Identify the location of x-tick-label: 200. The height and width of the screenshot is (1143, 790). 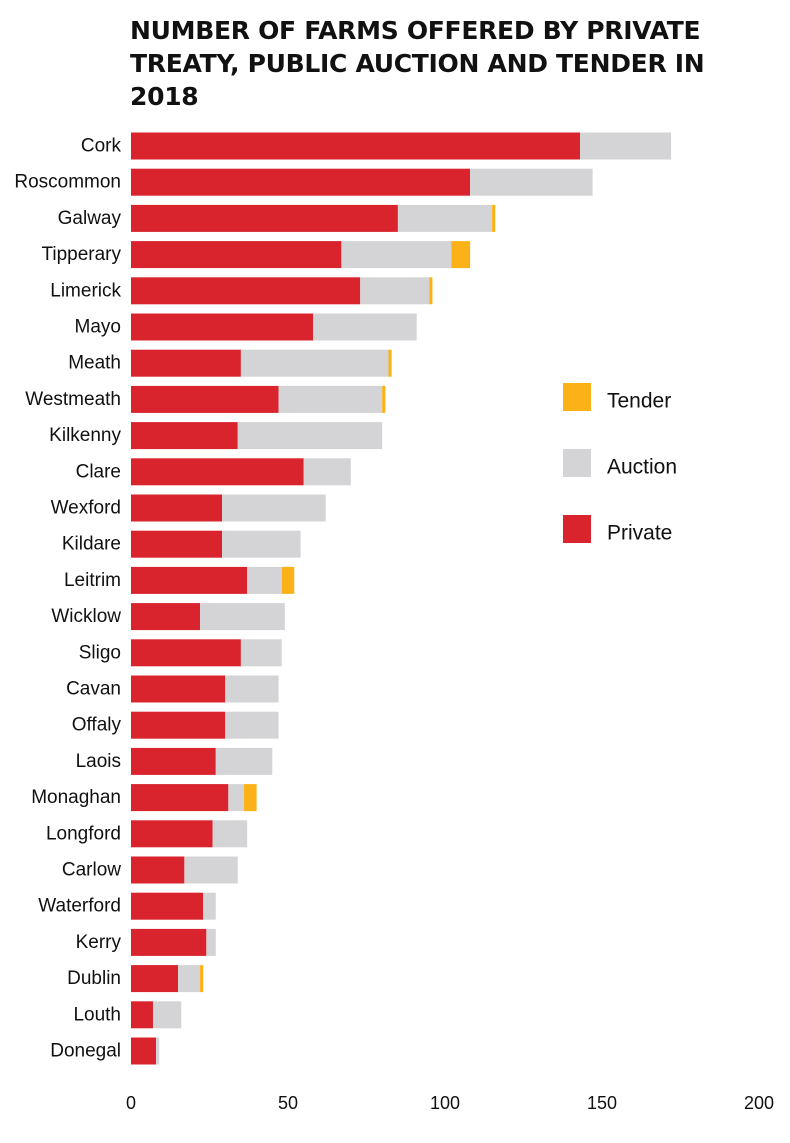
(759, 1103).